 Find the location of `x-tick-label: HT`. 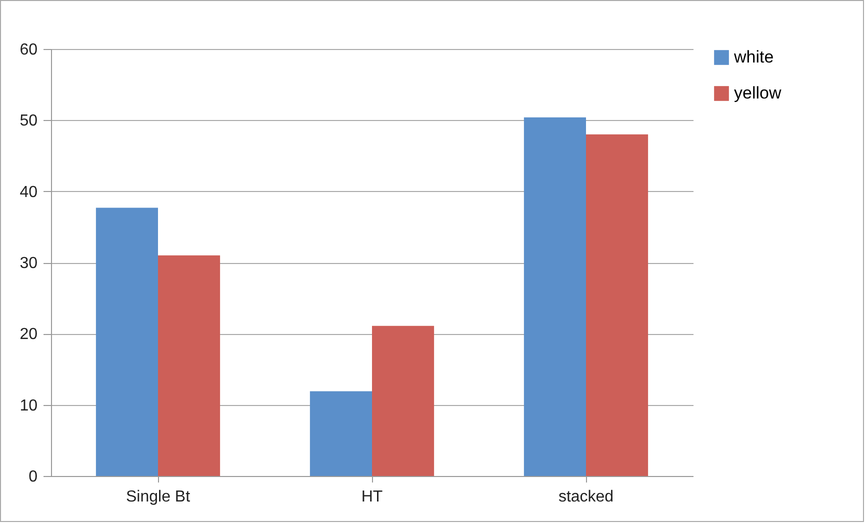

x-tick-label: HT is located at coordinates (372, 497).